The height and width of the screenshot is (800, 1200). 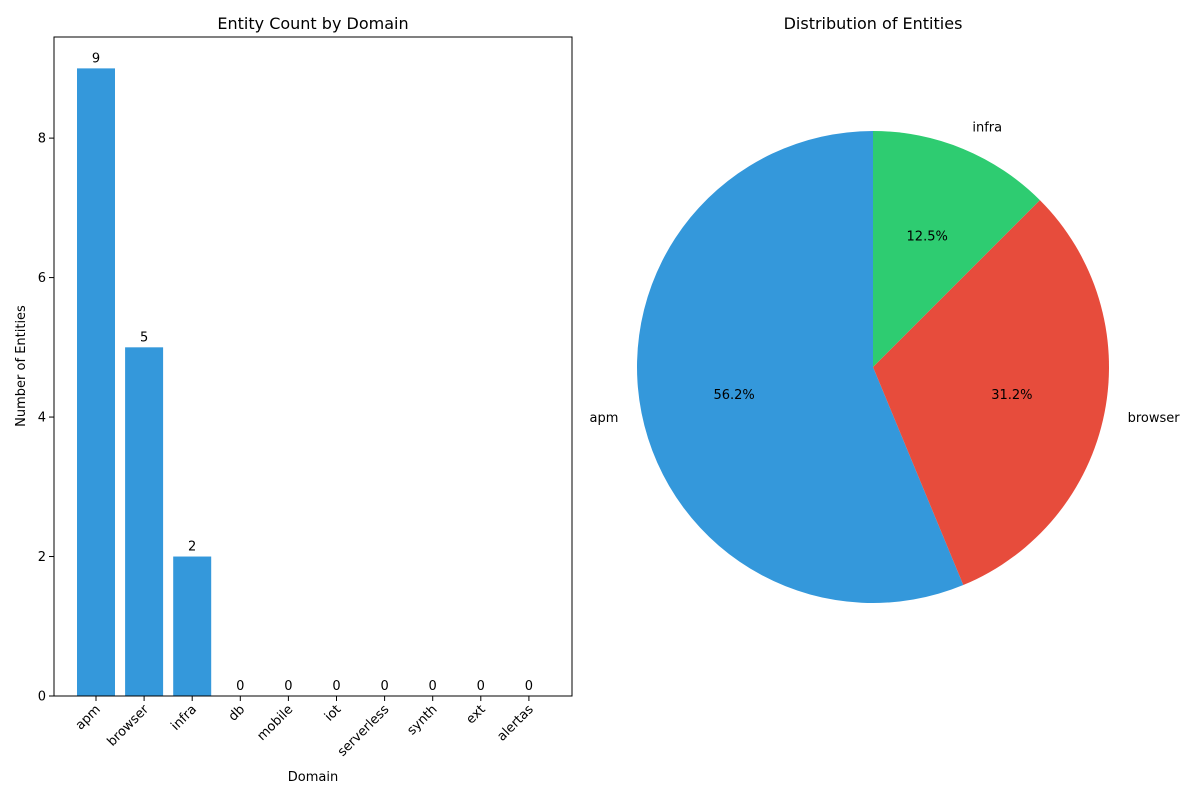 I want to click on x-tick-label: serverless, so click(x=364, y=731).